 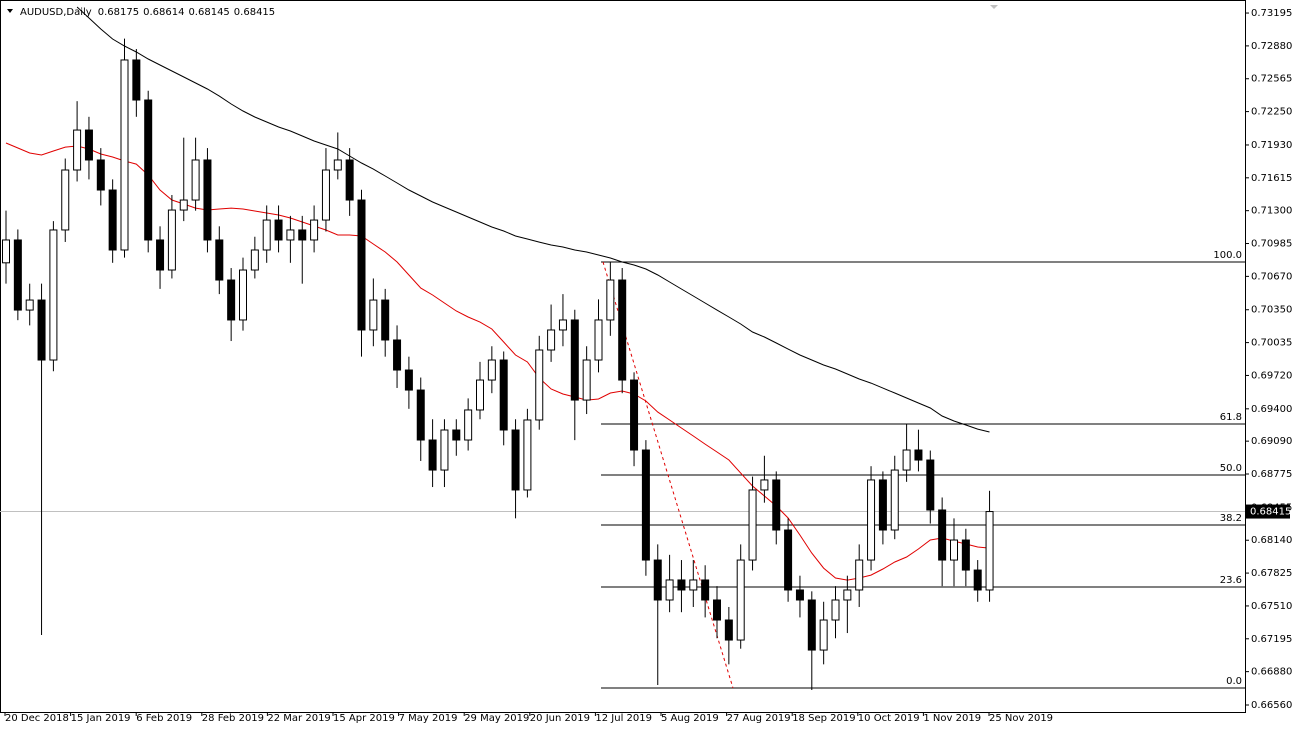 I want to click on price-label: 0.68415, so click(x=1270, y=512).